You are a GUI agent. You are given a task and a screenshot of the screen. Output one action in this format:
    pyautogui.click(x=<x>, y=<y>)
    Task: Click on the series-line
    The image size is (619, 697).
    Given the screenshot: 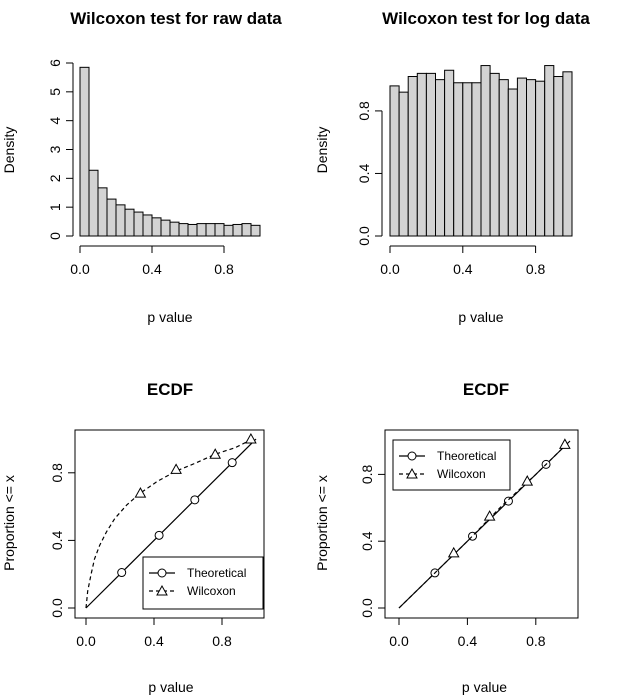 What is the action you would take?
    pyautogui.click(x=169, y=523)
    